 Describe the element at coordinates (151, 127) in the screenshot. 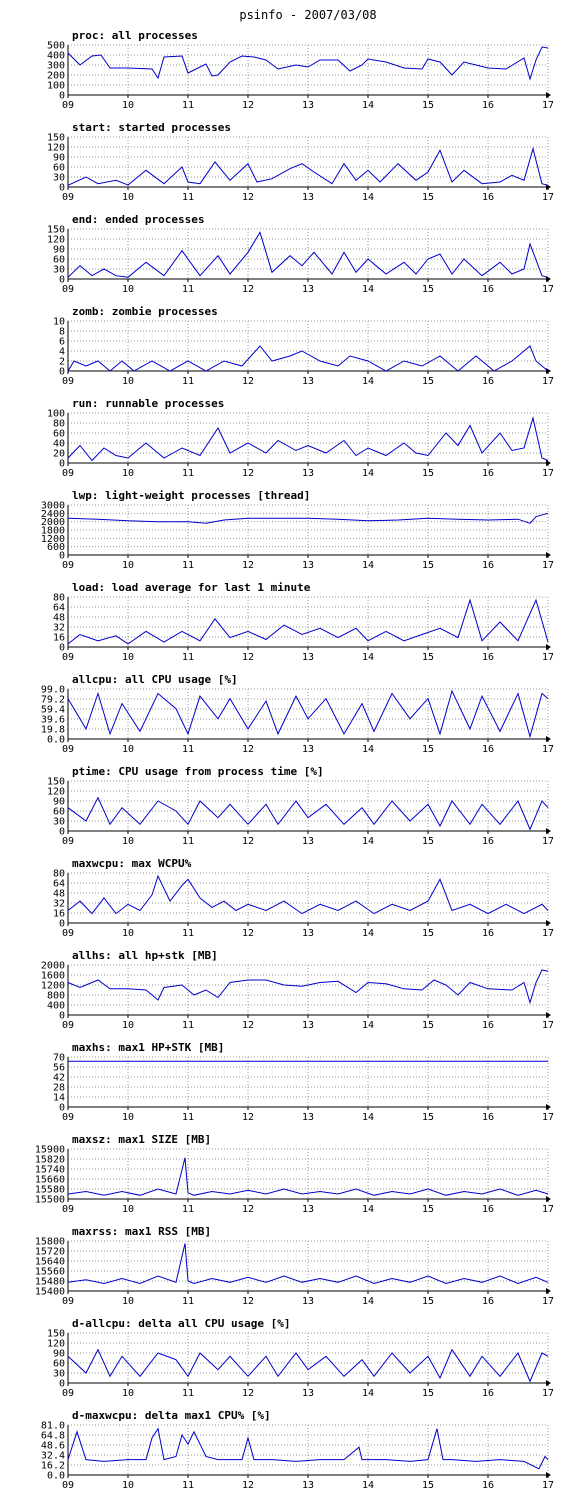

I see `panel-title: start: started processes` at that location.